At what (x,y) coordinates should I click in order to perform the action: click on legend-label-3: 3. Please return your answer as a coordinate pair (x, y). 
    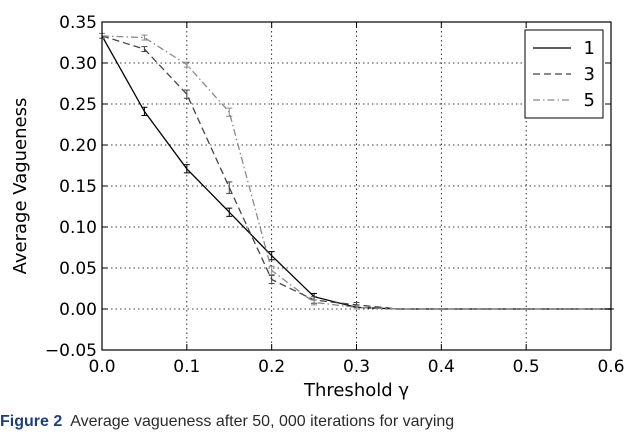
    Looking at the image, I should click on (589, 74).